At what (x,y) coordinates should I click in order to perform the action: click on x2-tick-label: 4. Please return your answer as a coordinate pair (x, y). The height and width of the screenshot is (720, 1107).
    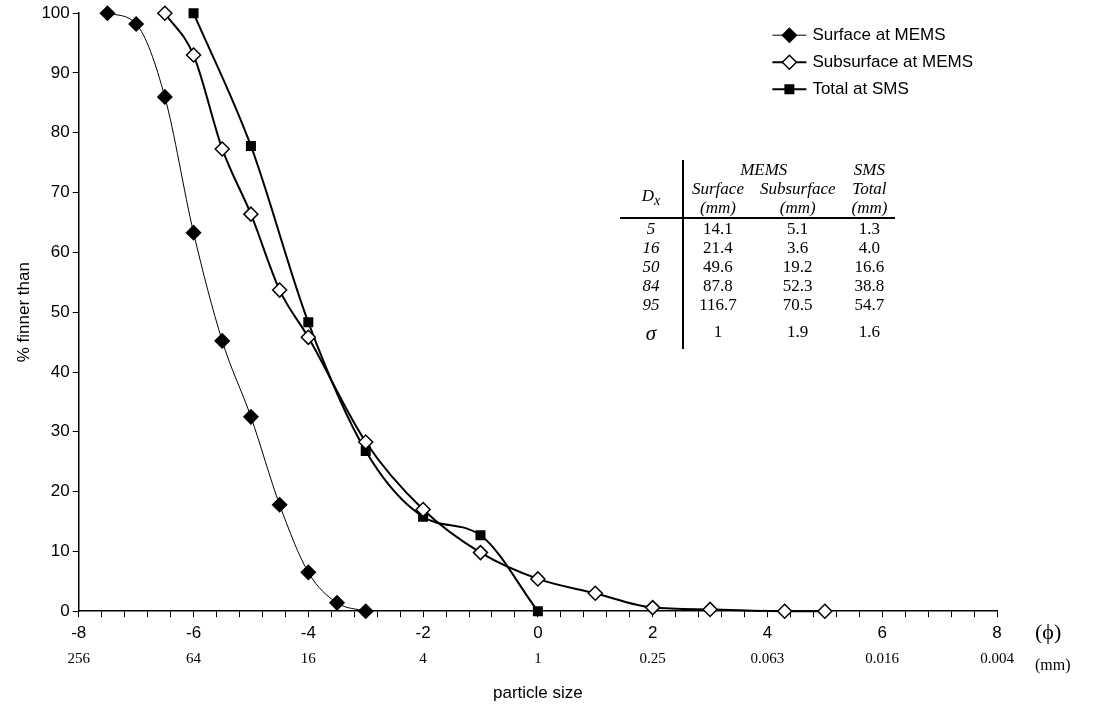
    Looking at the image, I should click on (423, 657).